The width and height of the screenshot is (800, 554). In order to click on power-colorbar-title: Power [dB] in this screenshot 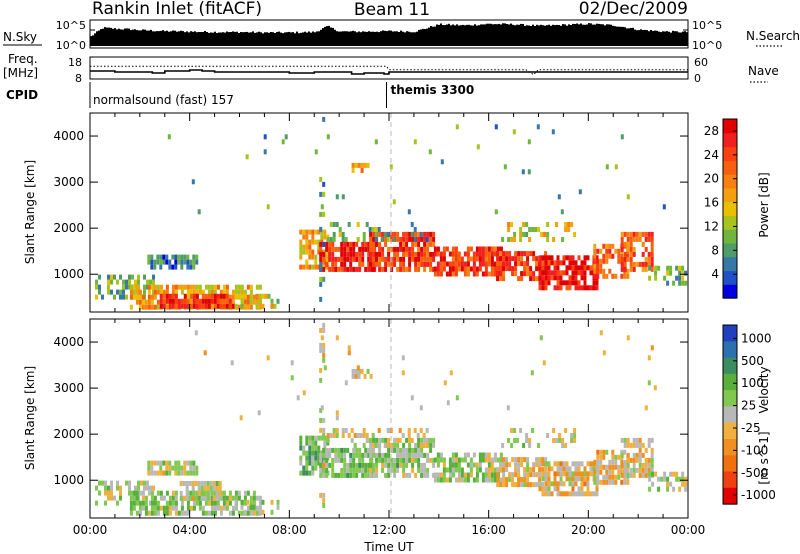, I will do `click(764, 204)`.